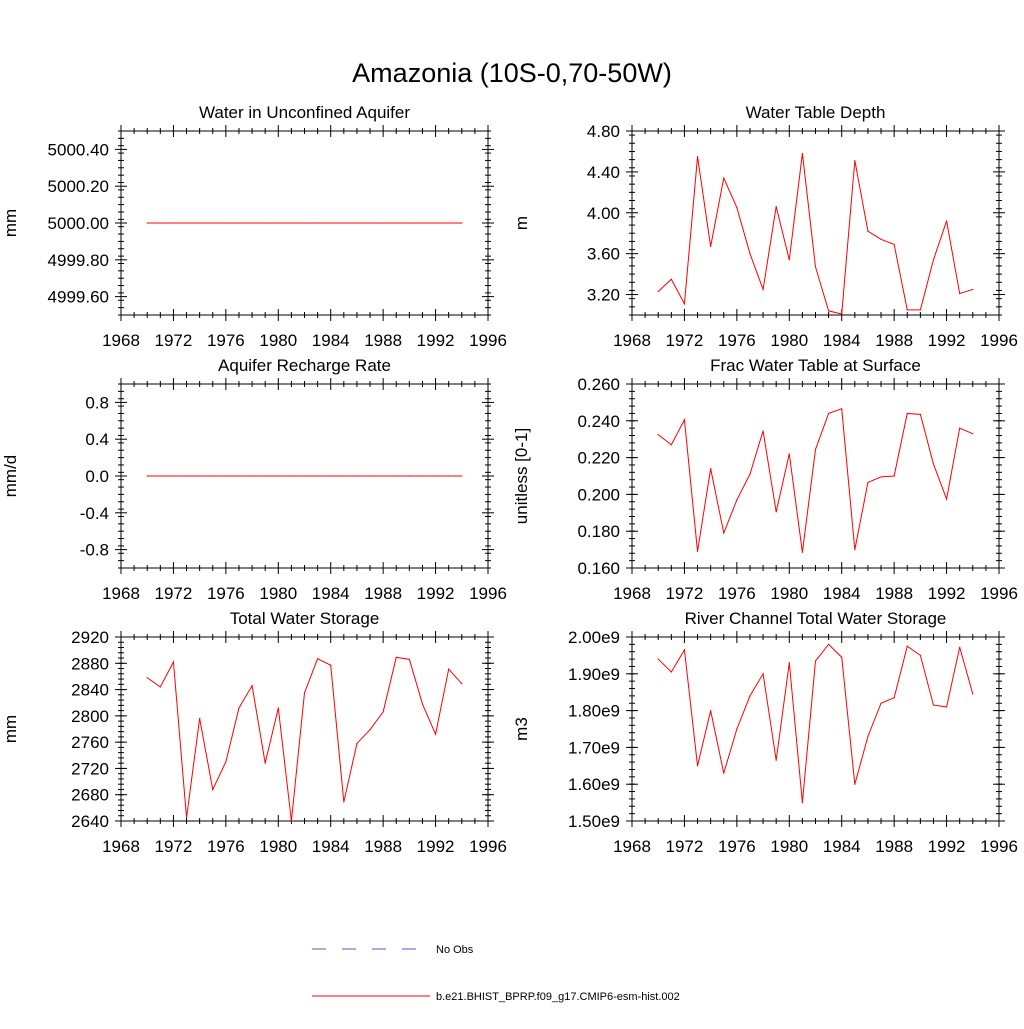 This screenshot has height=1029, width=1024. Describe the element at coordinates (78, 149) in the screenshot. I see `y-tick-label: 5000.40` at that location.